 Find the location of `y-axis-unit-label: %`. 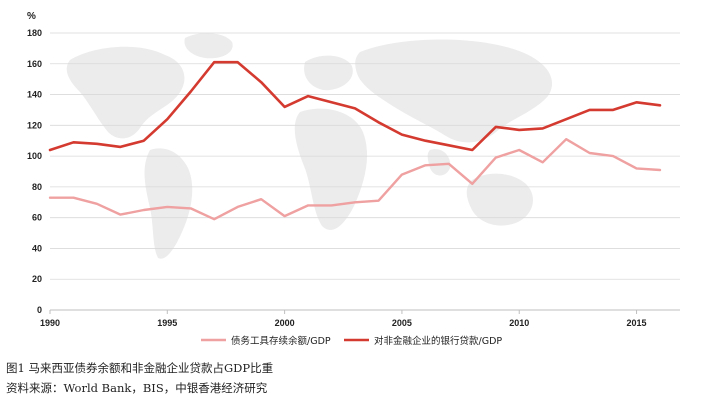

y-axis-unit-label: % is located at coordinates (31, 16).